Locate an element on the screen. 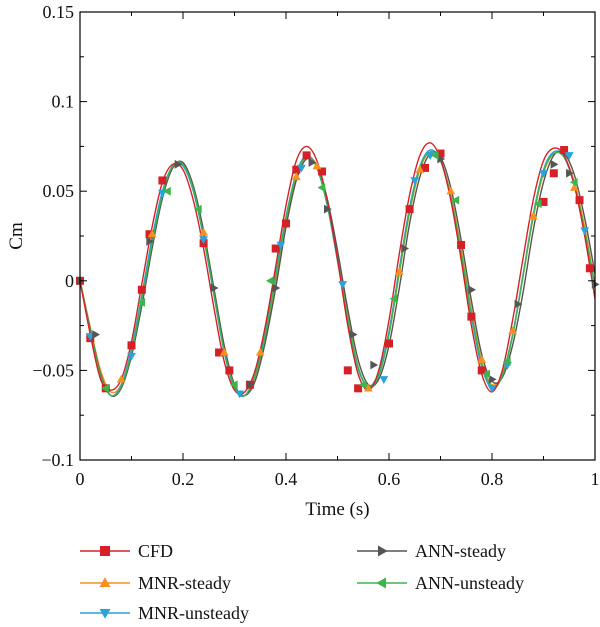 The width and height of the screenshot is (600, 627). legend-label: MNR-unsteady is located at coordinates (193, 613).